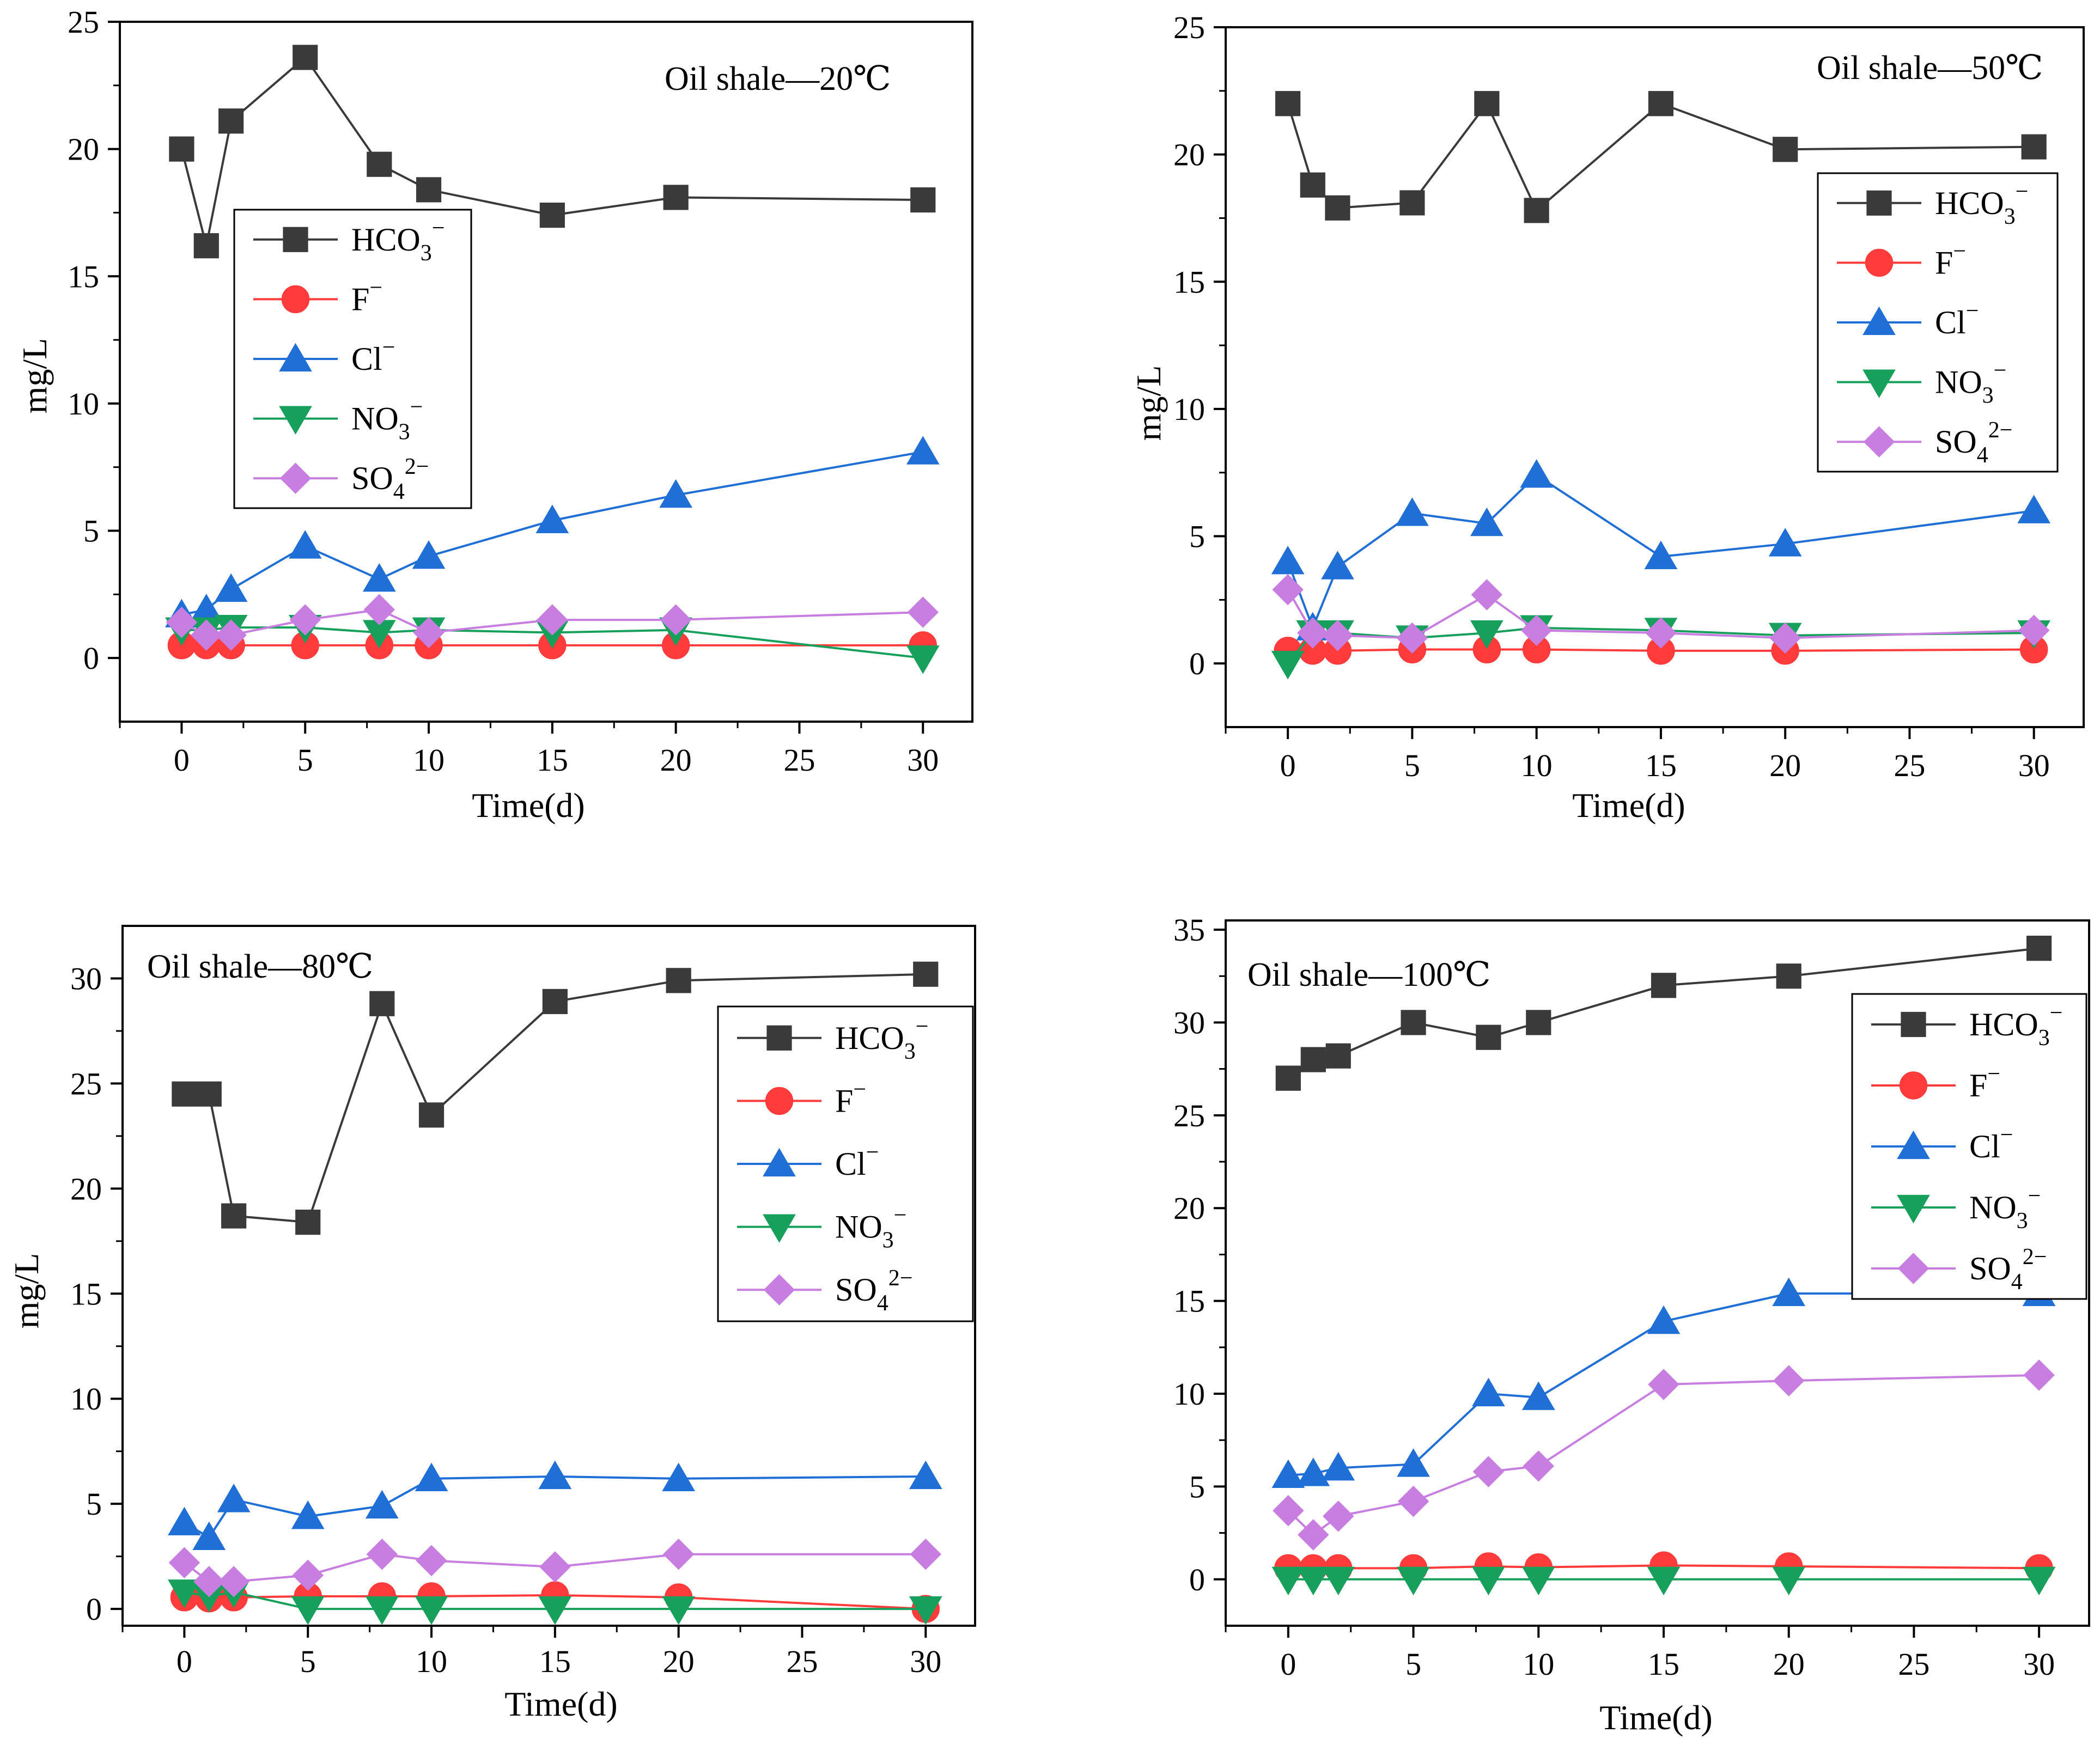  What do you see at coordinates (1197, 1486) in the screenshot?
I see `y-tick-label: 5` at bounding box center [1197, 1486].